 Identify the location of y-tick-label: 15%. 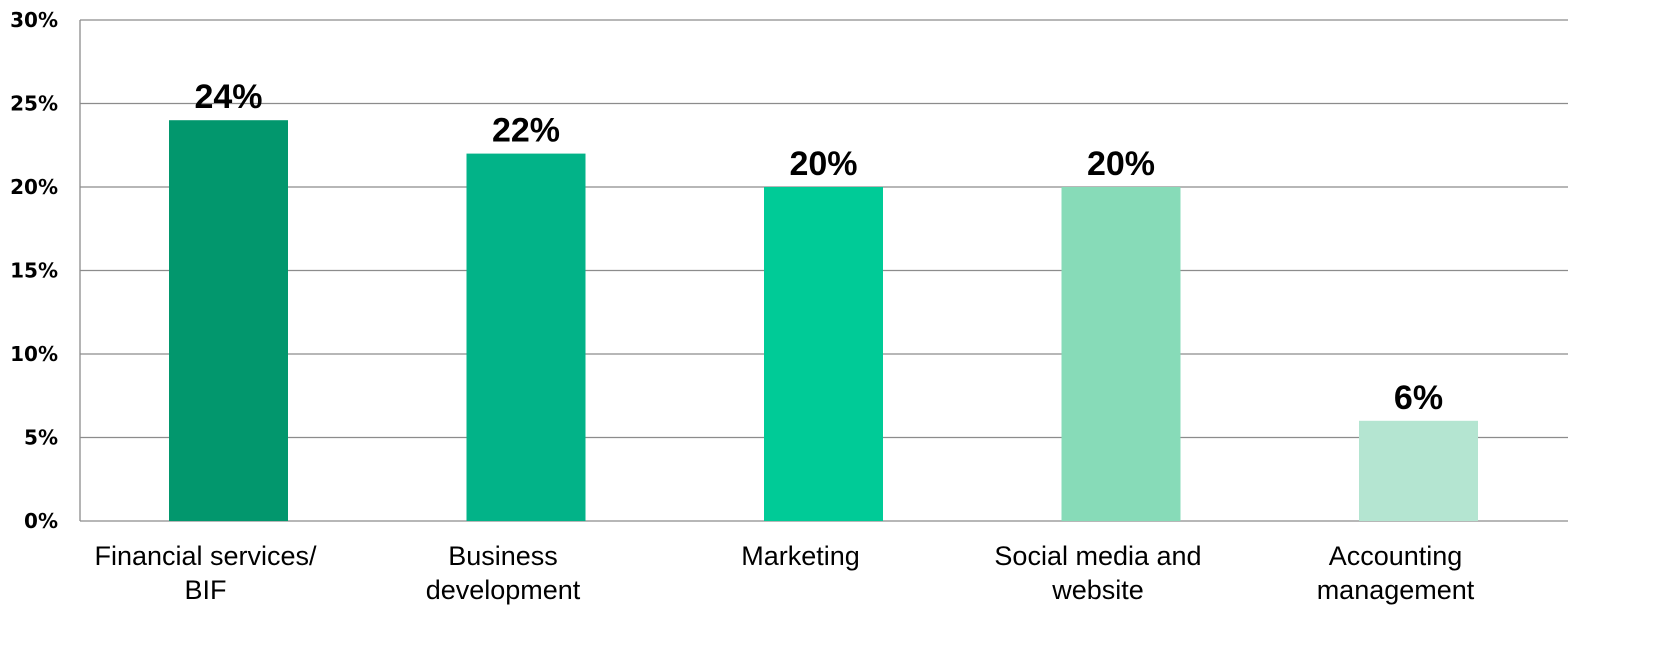
(34, 271).